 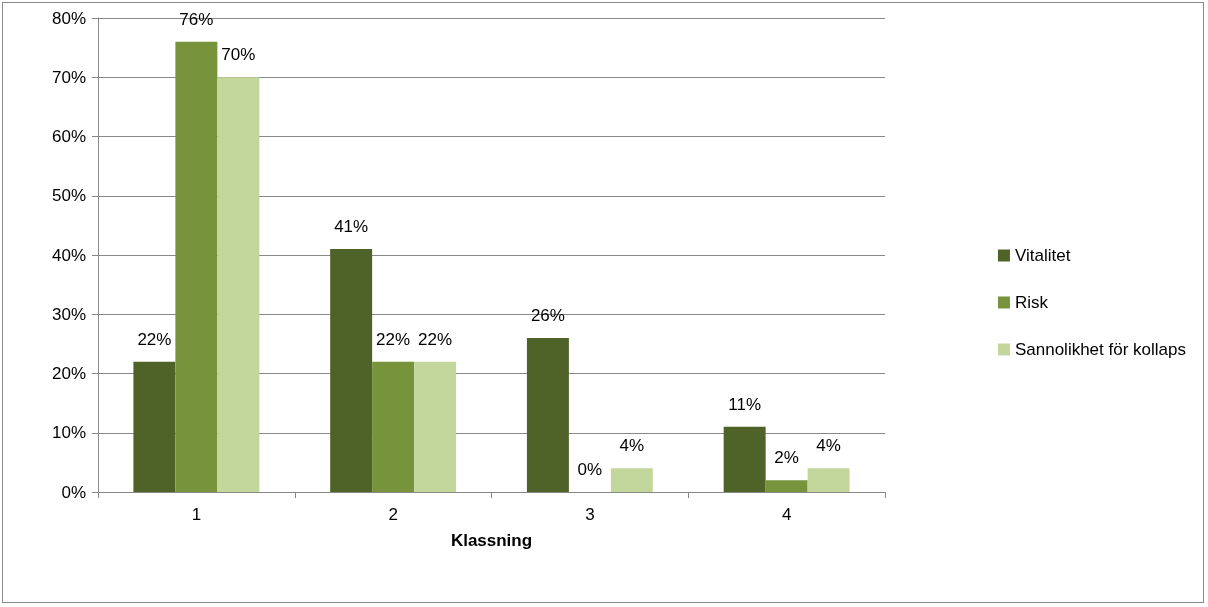 I want to click on y-tick-label: 20%, so click(x=68, y=373).